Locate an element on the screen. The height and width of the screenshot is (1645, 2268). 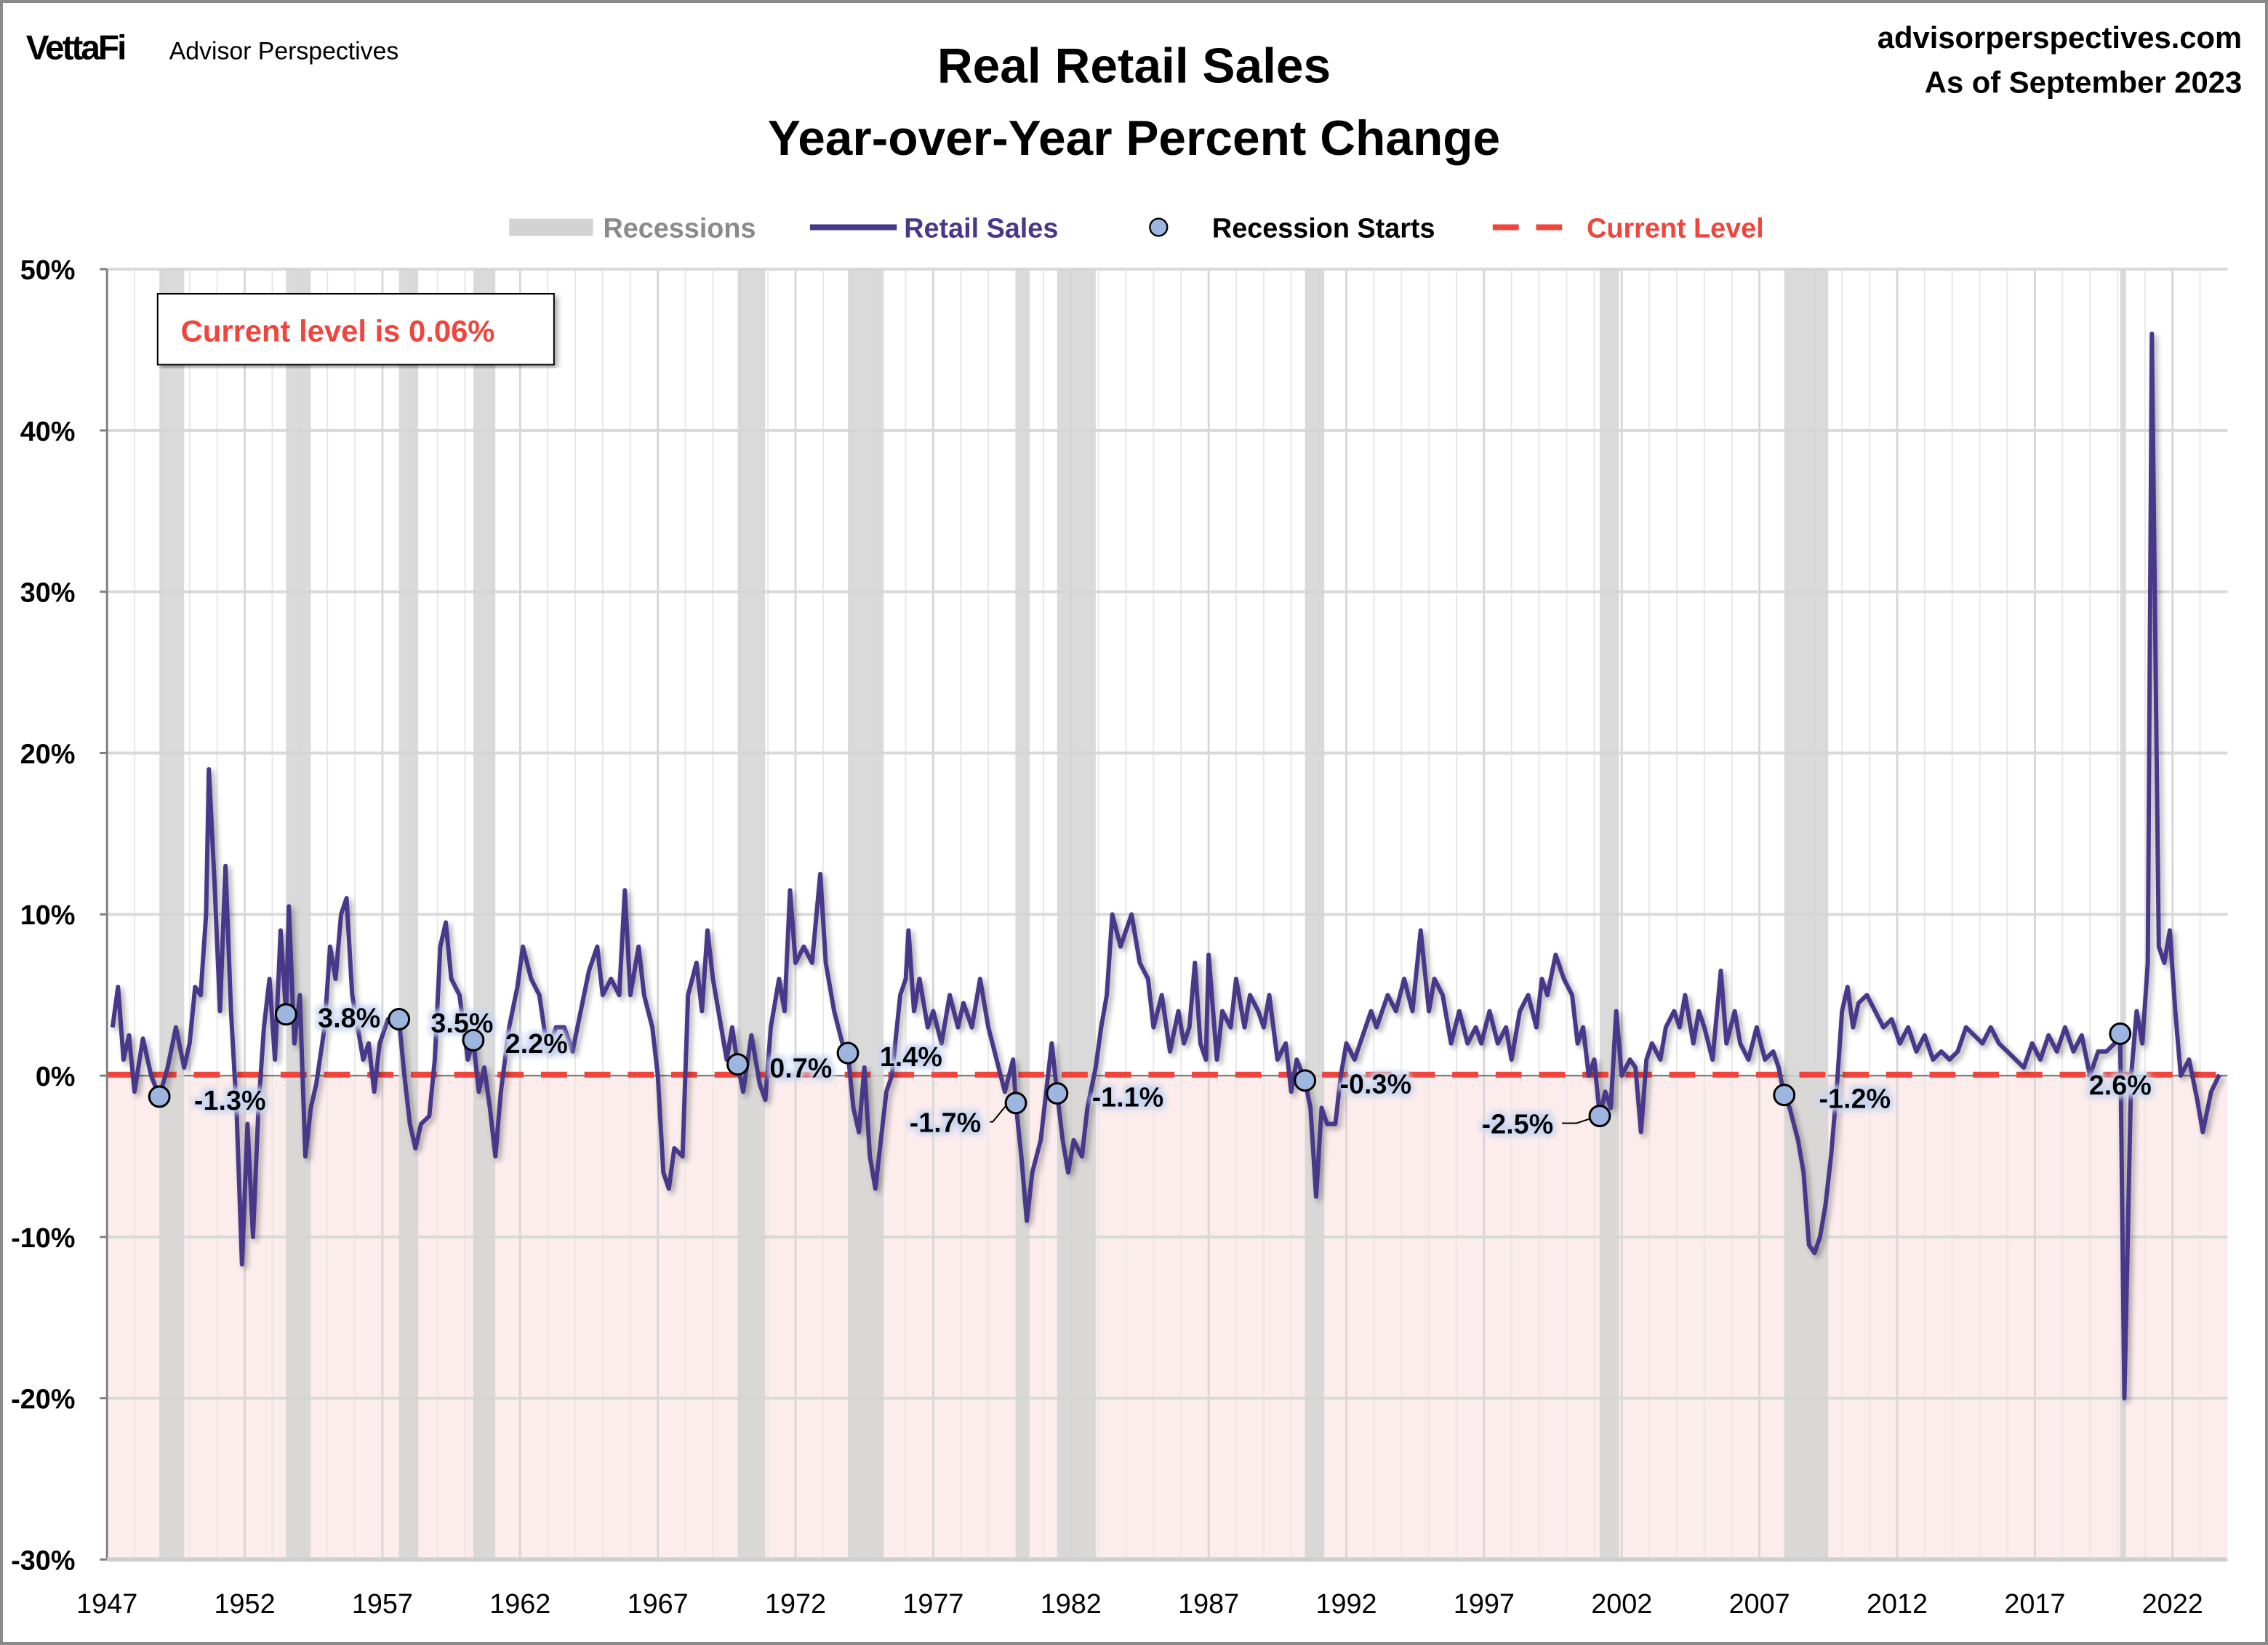
y-tick-label: 10% is located at coordinates (48, 915).